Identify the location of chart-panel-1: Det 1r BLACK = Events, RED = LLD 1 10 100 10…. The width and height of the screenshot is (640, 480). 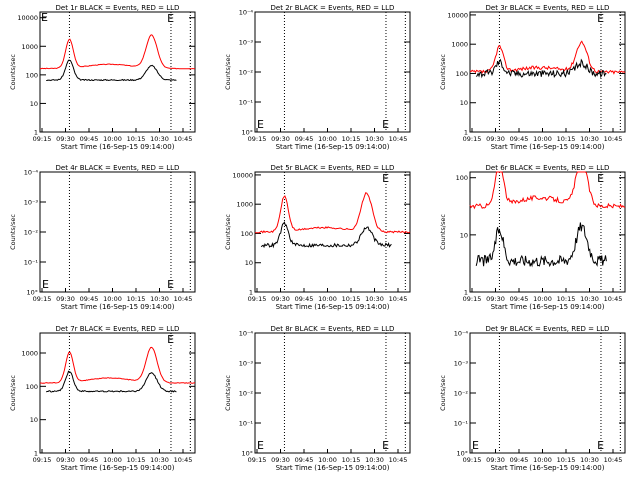
(102, 77).